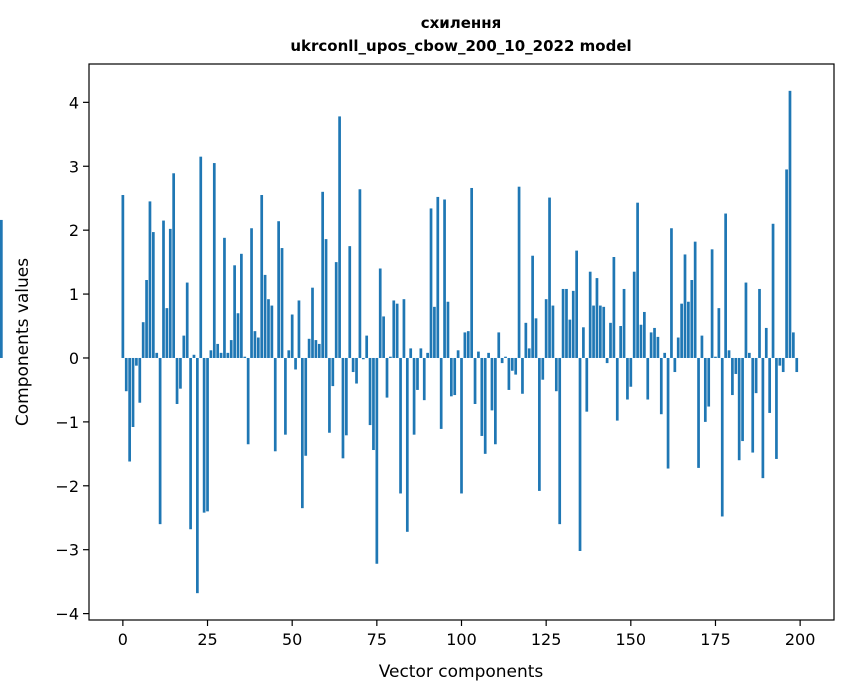  I want to click on x-tick-label: 0, so click(123, 639).